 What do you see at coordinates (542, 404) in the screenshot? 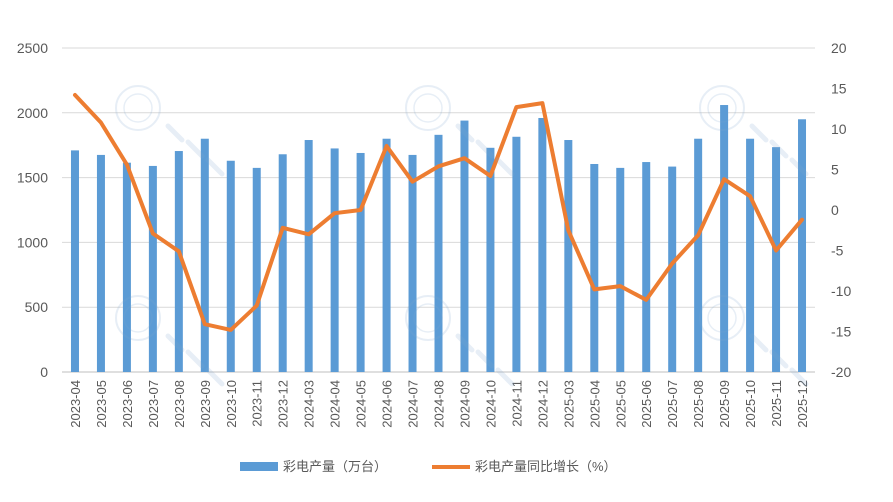
I see `x-tick-label: 2024-12` at bounding box center [542, 404].